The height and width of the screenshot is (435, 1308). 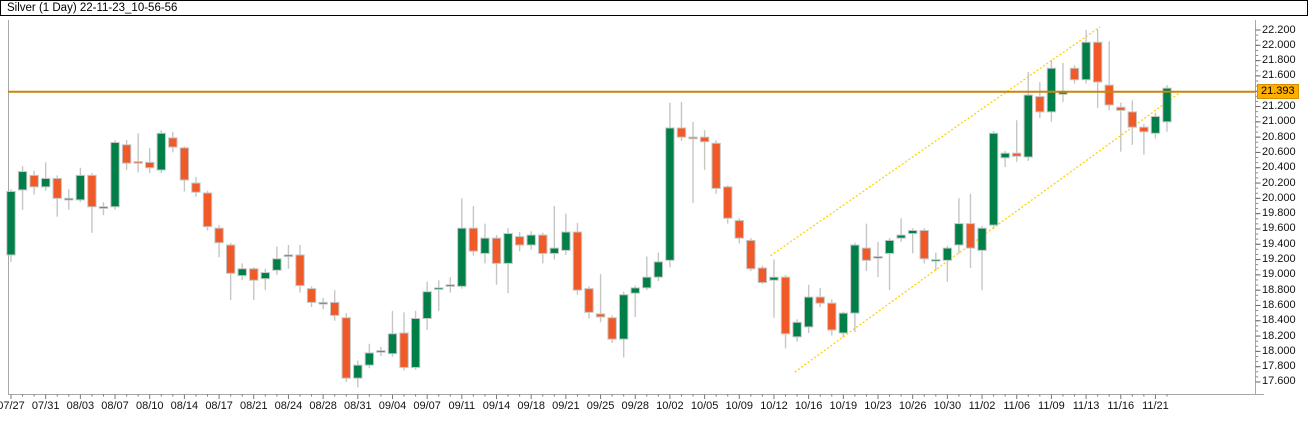 What do you see at coordinates (566, 406) in the screenshot?
I see `x-axis-label: 09/21` at bounding box center [566, 406].